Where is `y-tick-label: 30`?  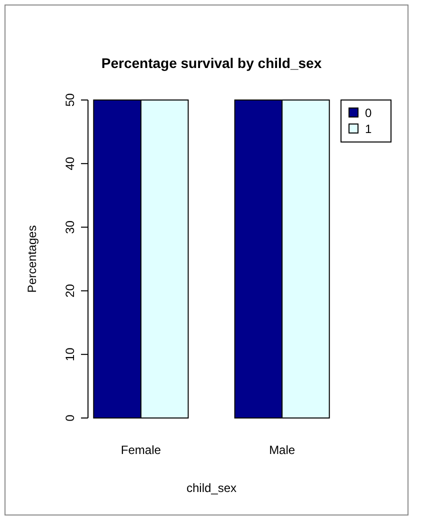
y-tick-label: 30 is located at coordinates (70, 227).